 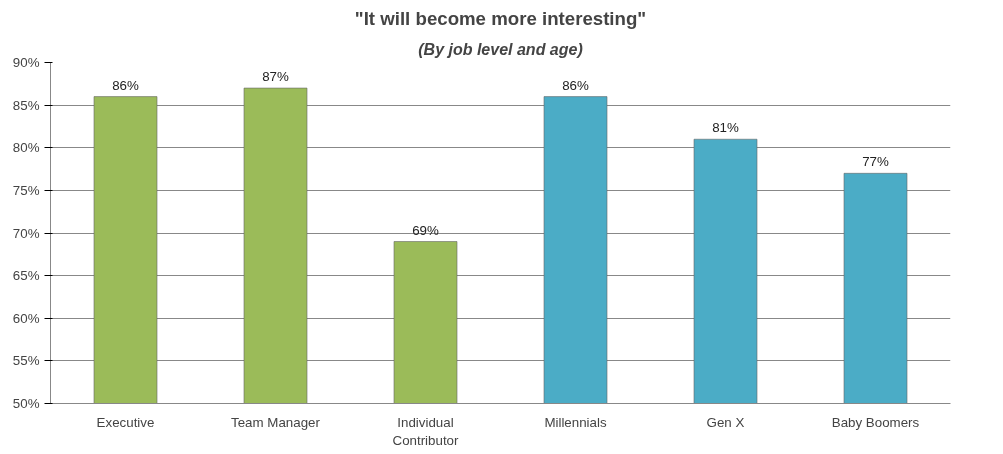 I want to click on y-tick-label: 80%, so click(x=26, y=148).